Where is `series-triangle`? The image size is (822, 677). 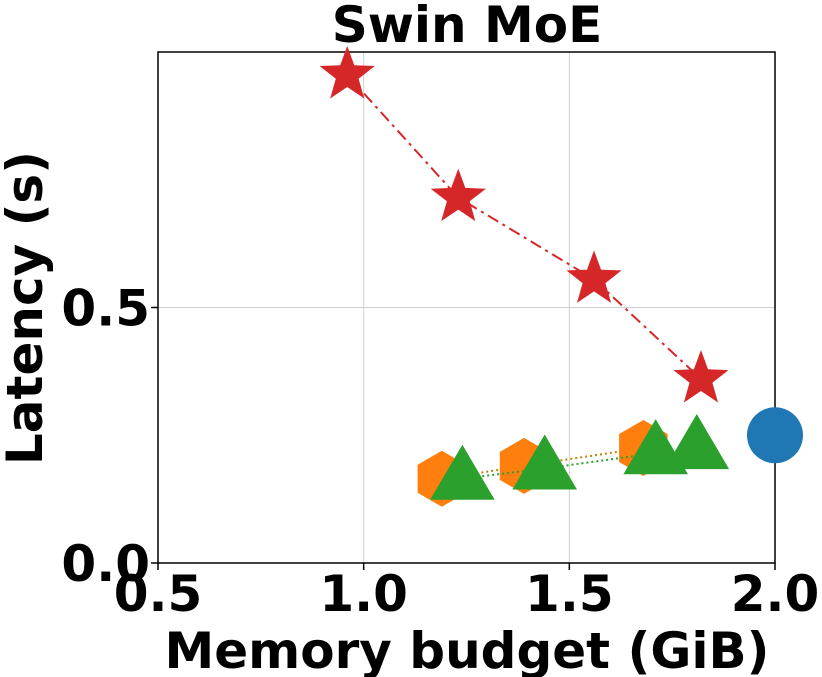 series-triangle is located at coordinates (580, 457).